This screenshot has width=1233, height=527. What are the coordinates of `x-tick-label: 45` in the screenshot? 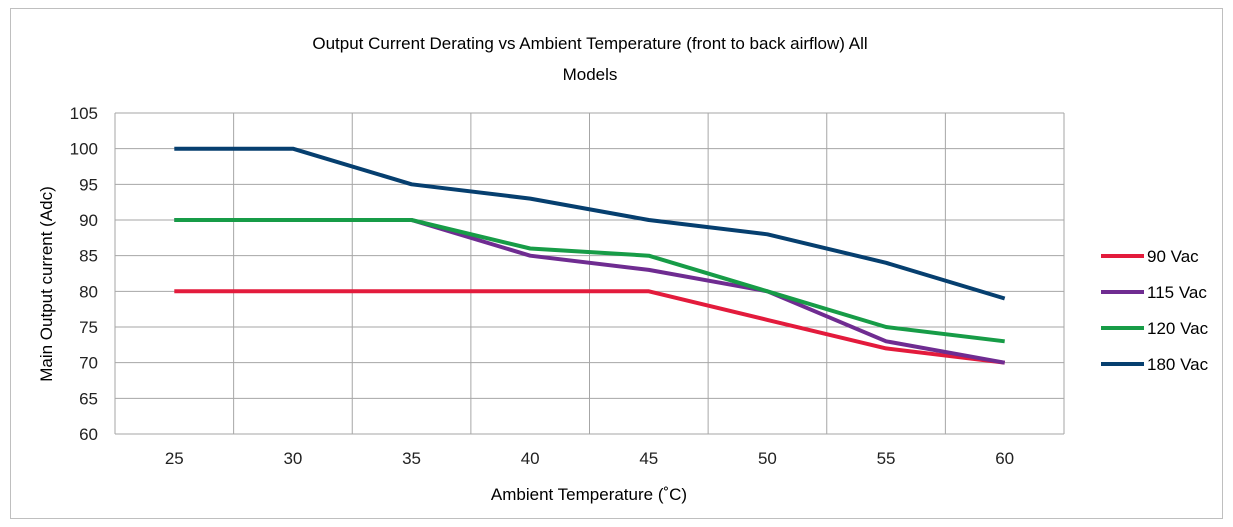 It's located at (648, 458).